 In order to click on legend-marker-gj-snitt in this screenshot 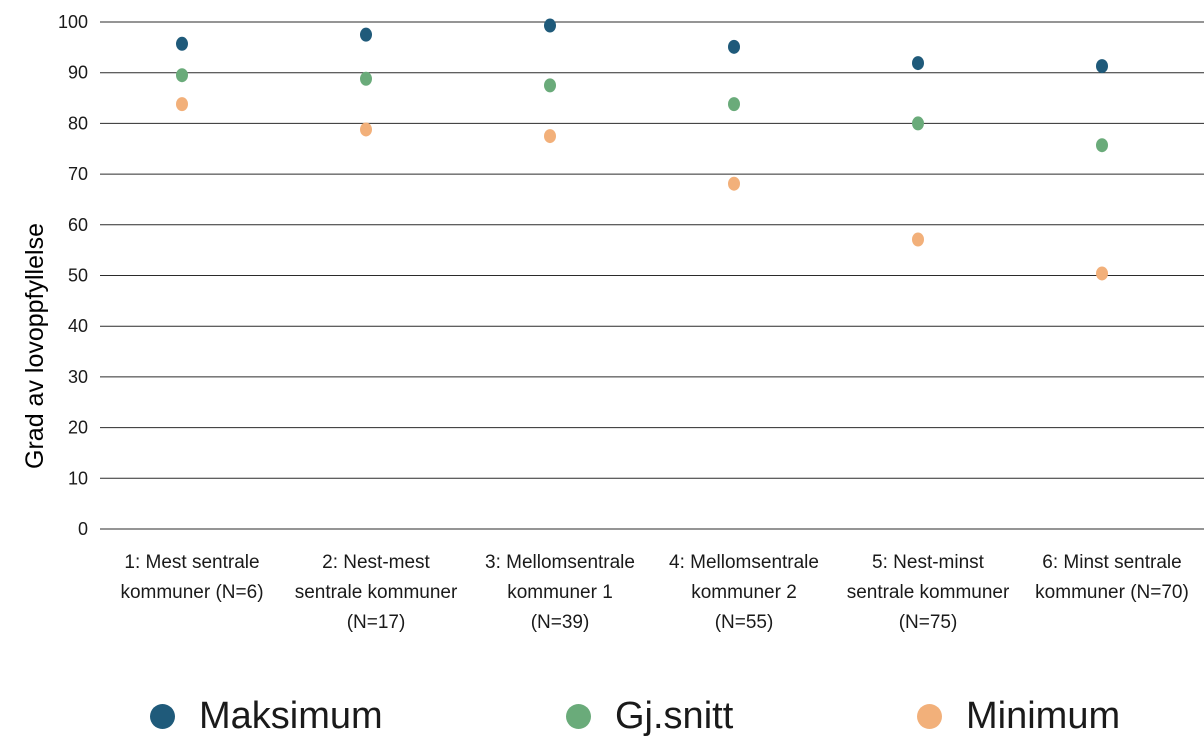, I will do `click(578, 716)`.